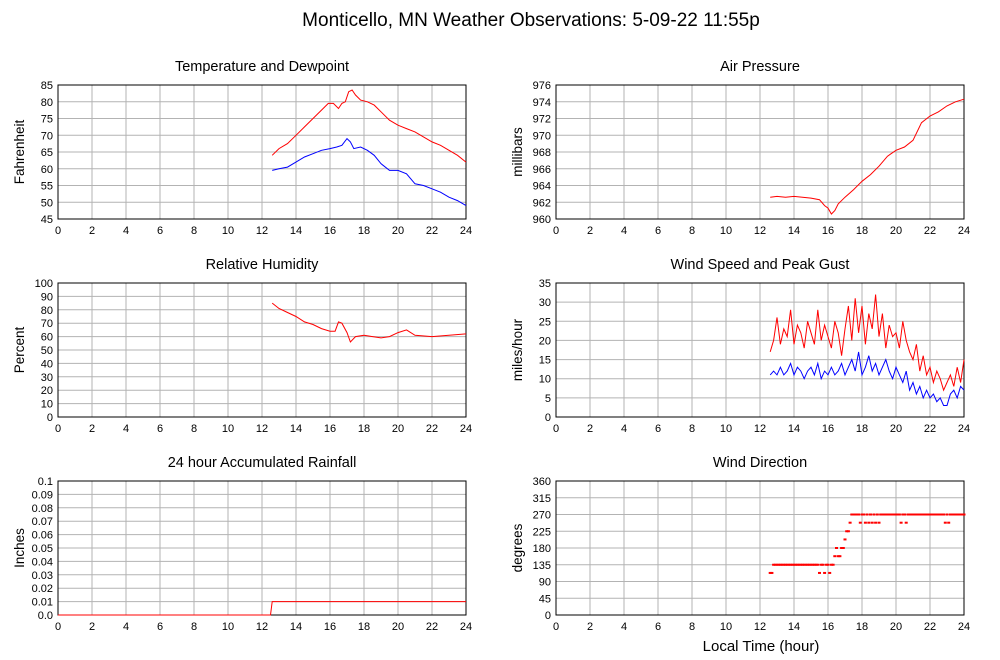 The width and height of the screenshot is (1000, 660). I want to click on y-tick-label: 75, so click(47, 120).